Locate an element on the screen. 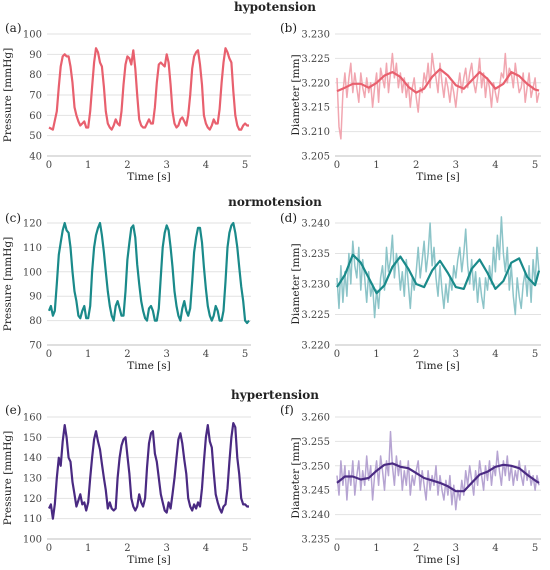 The width and height of the screenshot is (550, 570). row-title-hypertension: hypertension is located at coordinates (275, 395).